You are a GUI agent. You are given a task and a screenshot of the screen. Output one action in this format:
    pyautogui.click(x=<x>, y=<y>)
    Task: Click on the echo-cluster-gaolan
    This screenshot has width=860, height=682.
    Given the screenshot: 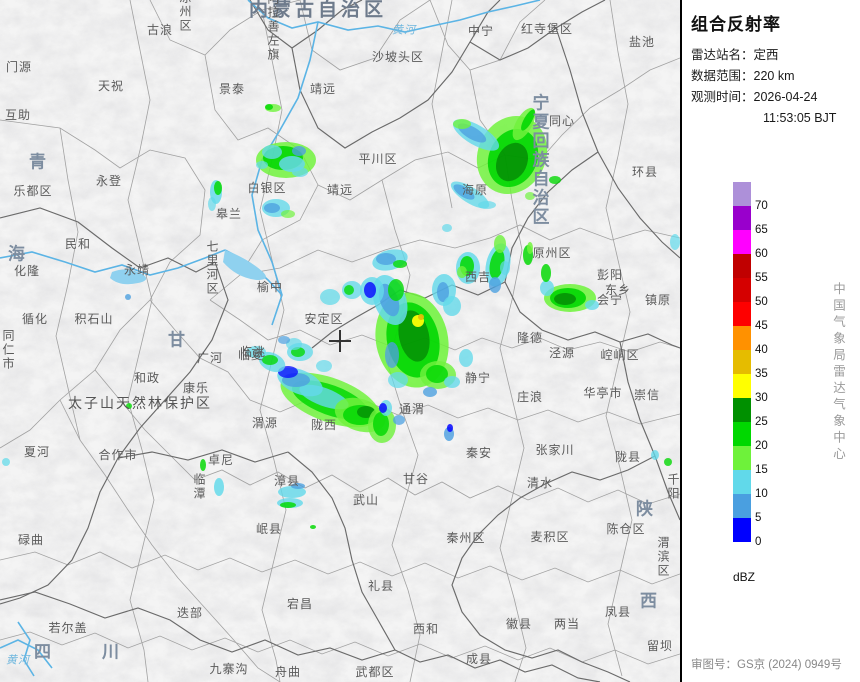 What is the action you would take?
    pyautogui.click(x=215, y=195)
    